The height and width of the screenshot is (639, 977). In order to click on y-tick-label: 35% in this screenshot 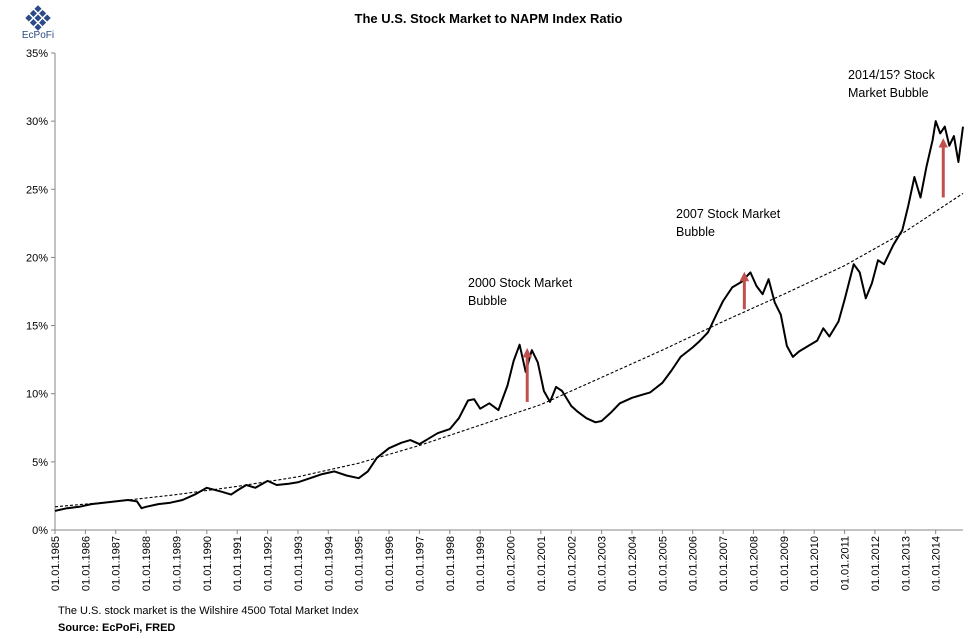, I will do `click(37, 54)`.